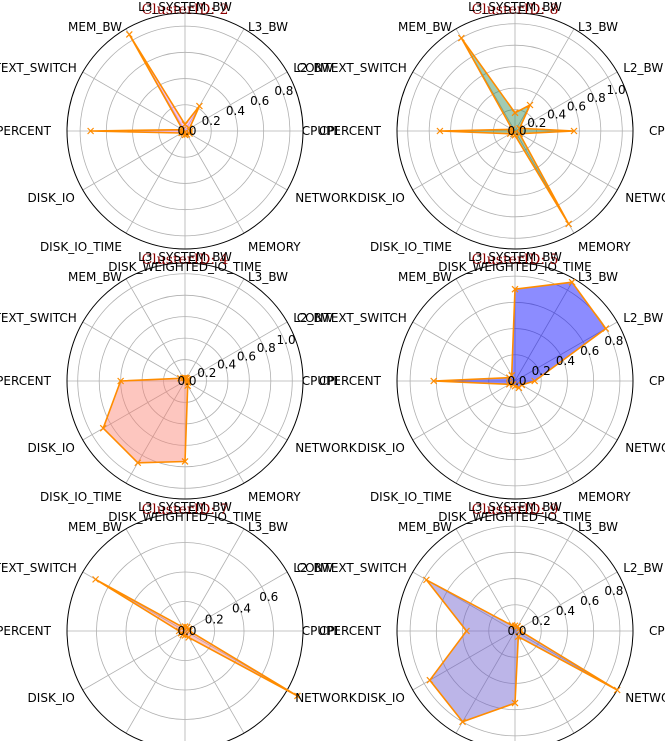  I want to click on series-area, so click(145, 420).